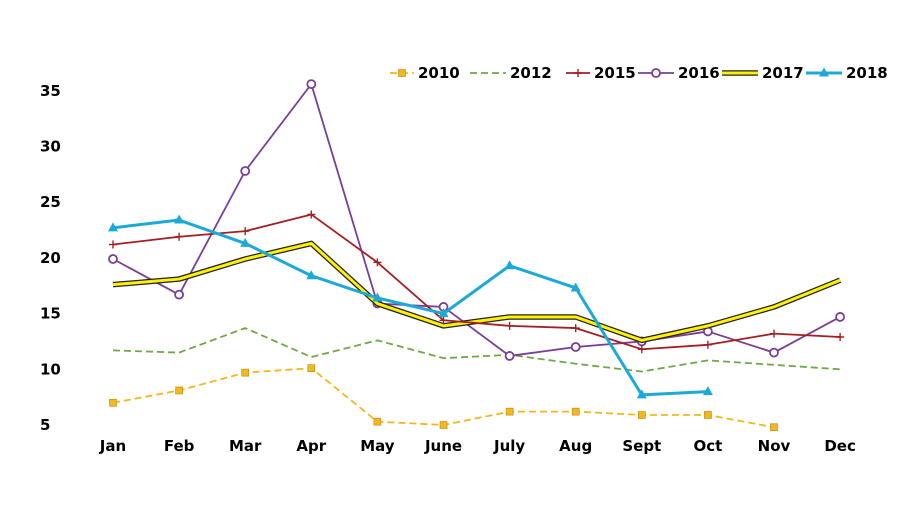 The height and width of the screenshot is (518, 920). What do you see at coordinates (179, 446) in the screenshot?
I see `x-tick-label: Feb` at bounding box center [179, 446].